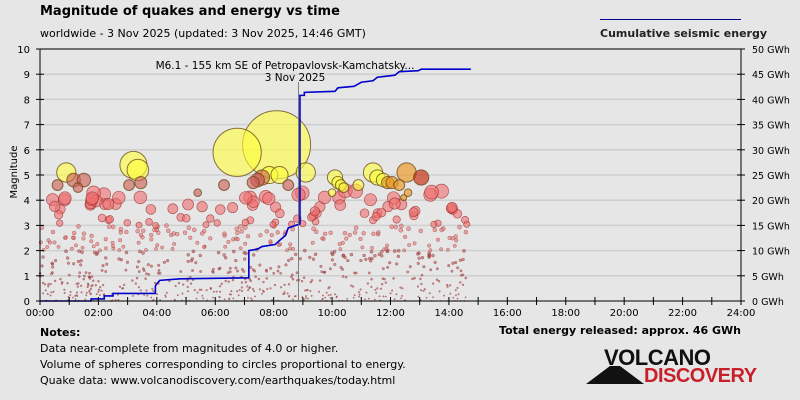 This screenshot has width=800, height=400. What do you see at coordinates (615, 375) in the screenshot?
I see `volcano-logo-icon` at bounding box center [615, 375].